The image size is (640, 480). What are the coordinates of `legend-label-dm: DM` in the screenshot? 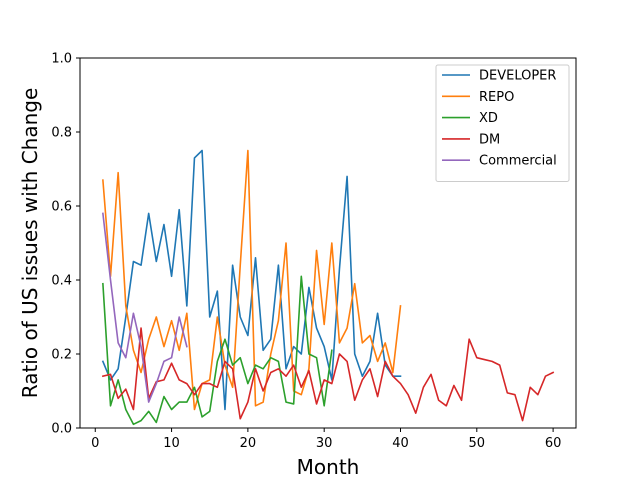 It's located at (489, 139).